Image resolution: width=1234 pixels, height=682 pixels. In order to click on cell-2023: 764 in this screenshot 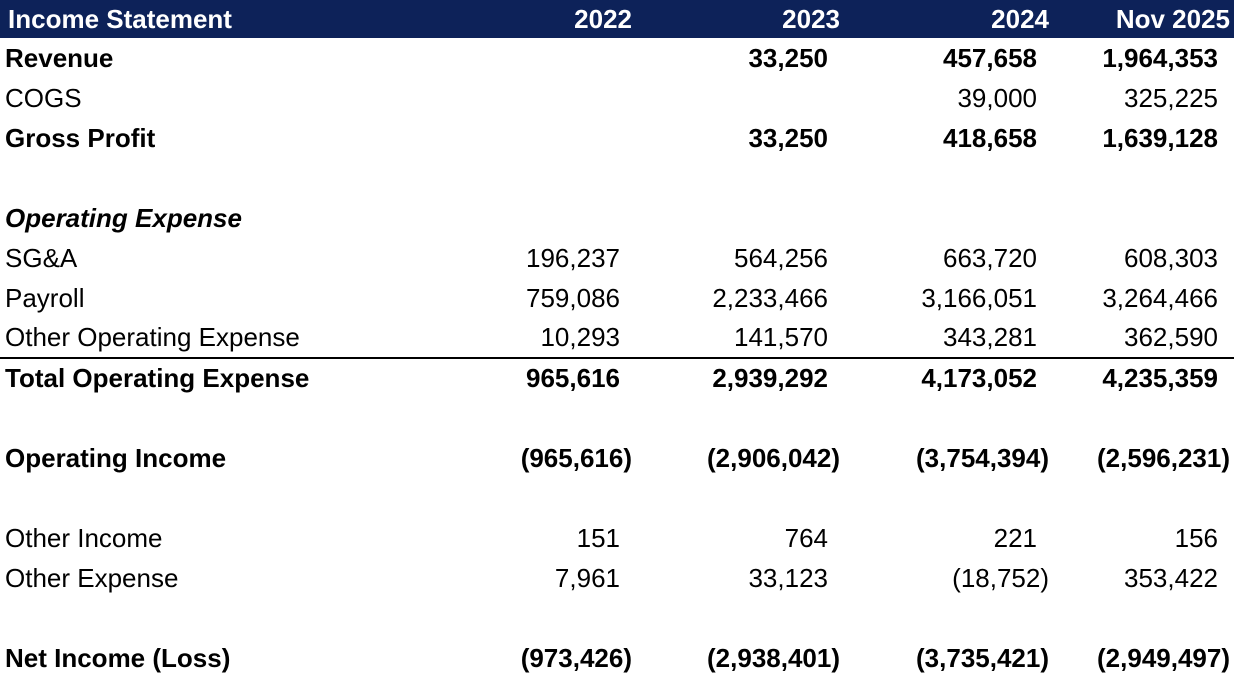, I will do `click(806, 538)`.